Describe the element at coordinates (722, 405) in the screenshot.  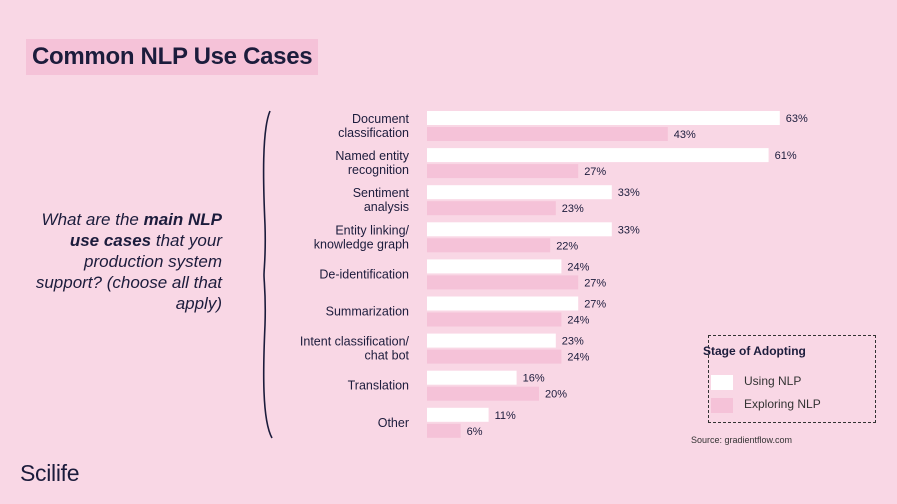
I see `legend-swatch-exploring` at that location.